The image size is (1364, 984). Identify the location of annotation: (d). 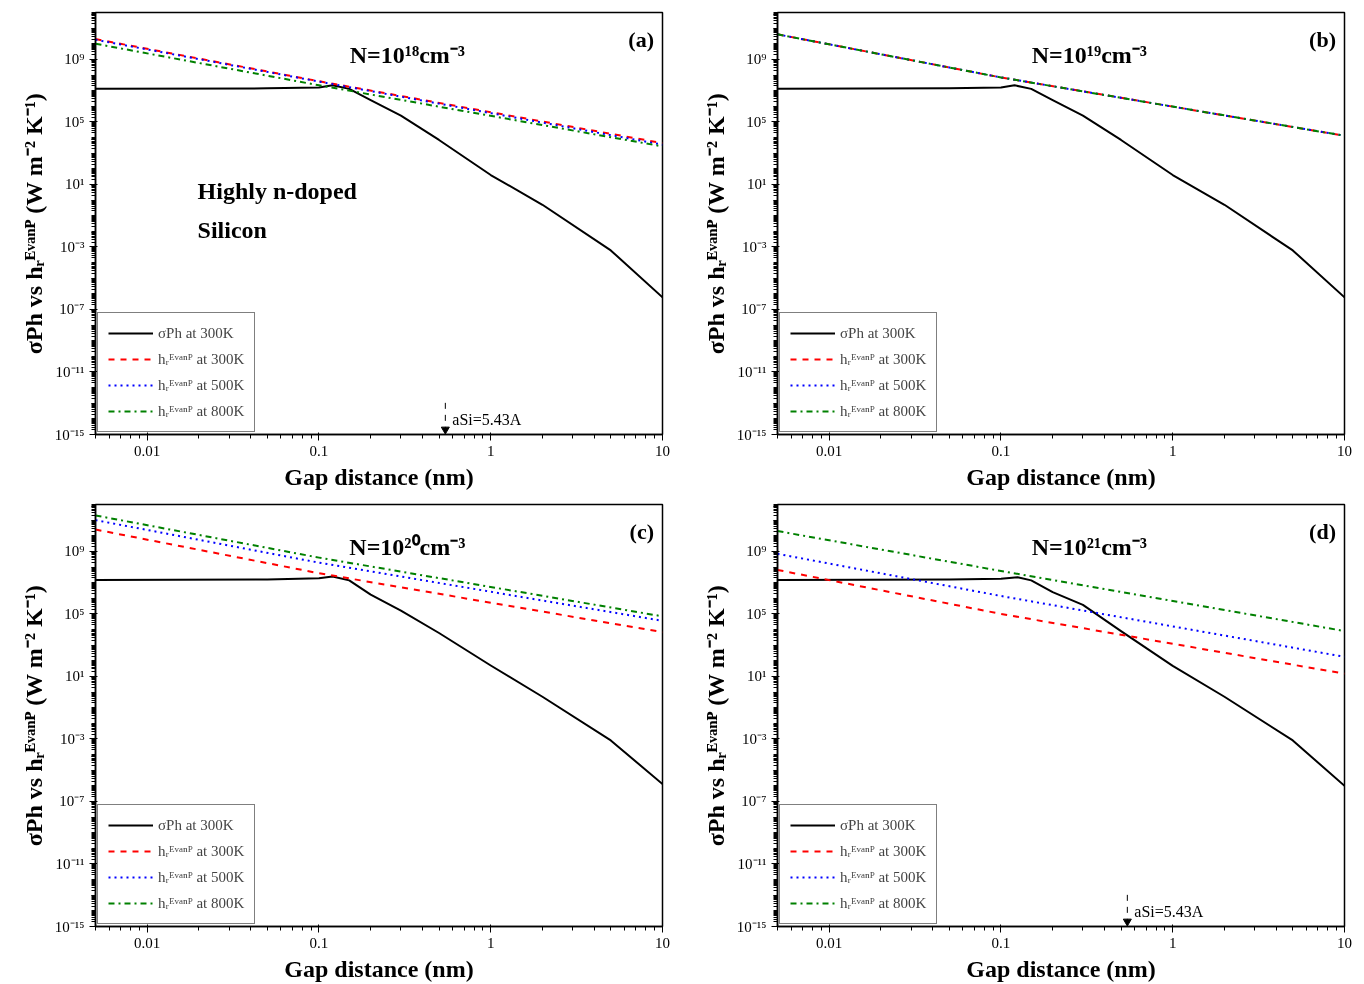
(1322, 532).